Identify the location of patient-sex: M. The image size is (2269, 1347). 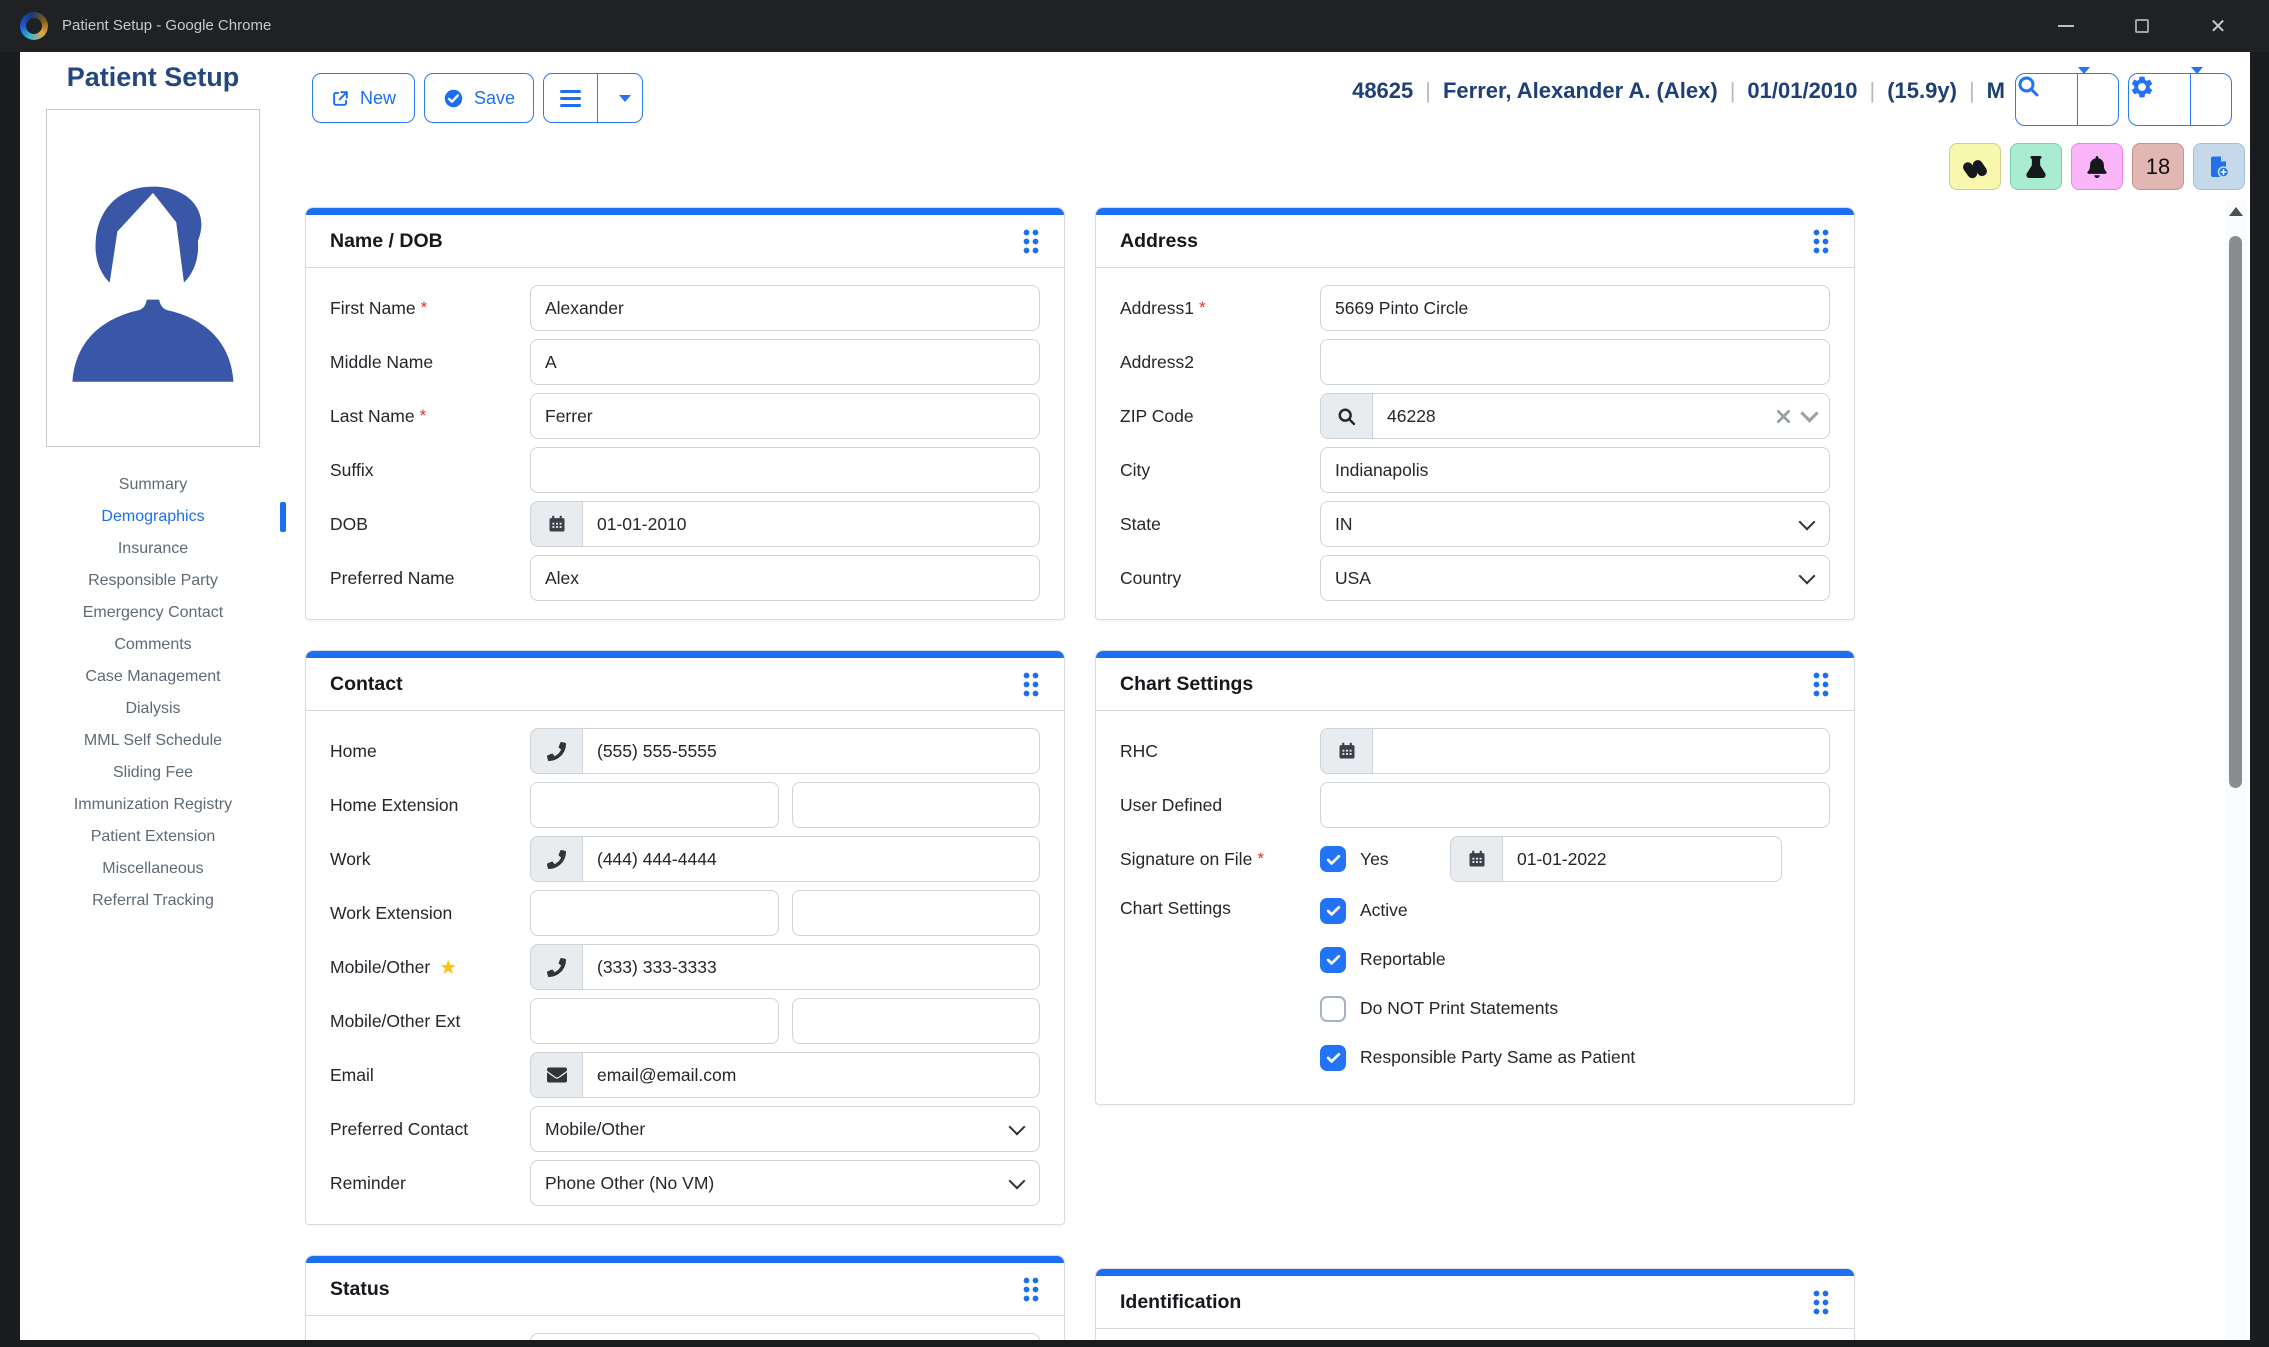
(1995, 90).